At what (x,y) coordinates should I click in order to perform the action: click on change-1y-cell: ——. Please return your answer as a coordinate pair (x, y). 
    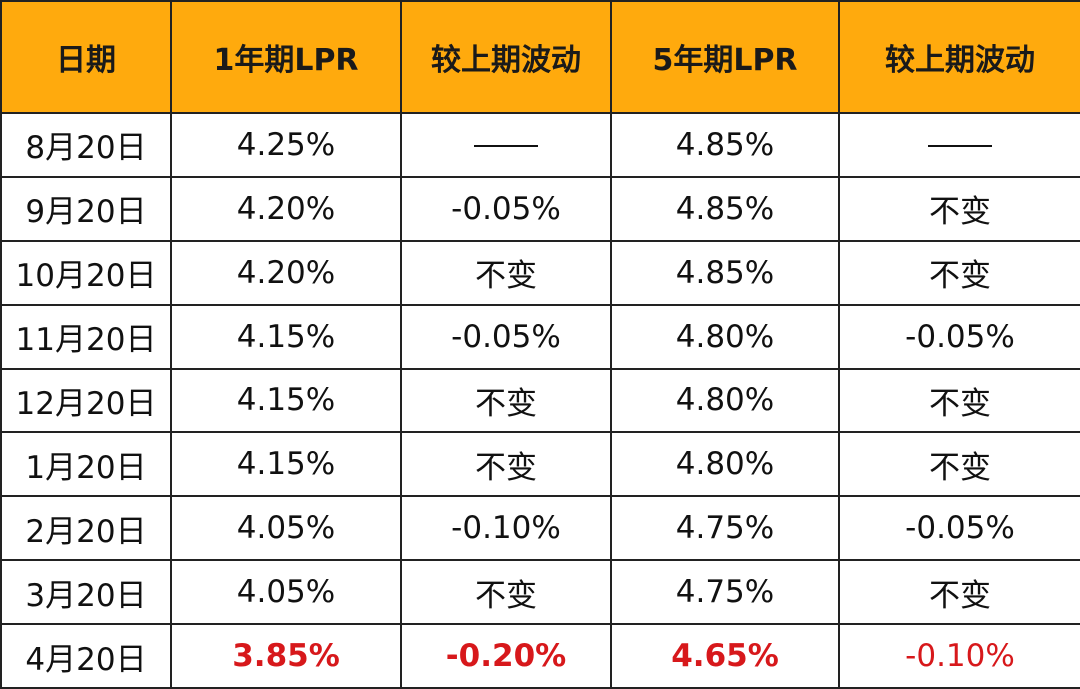
    Looking at the image, I should click on (506, 145).